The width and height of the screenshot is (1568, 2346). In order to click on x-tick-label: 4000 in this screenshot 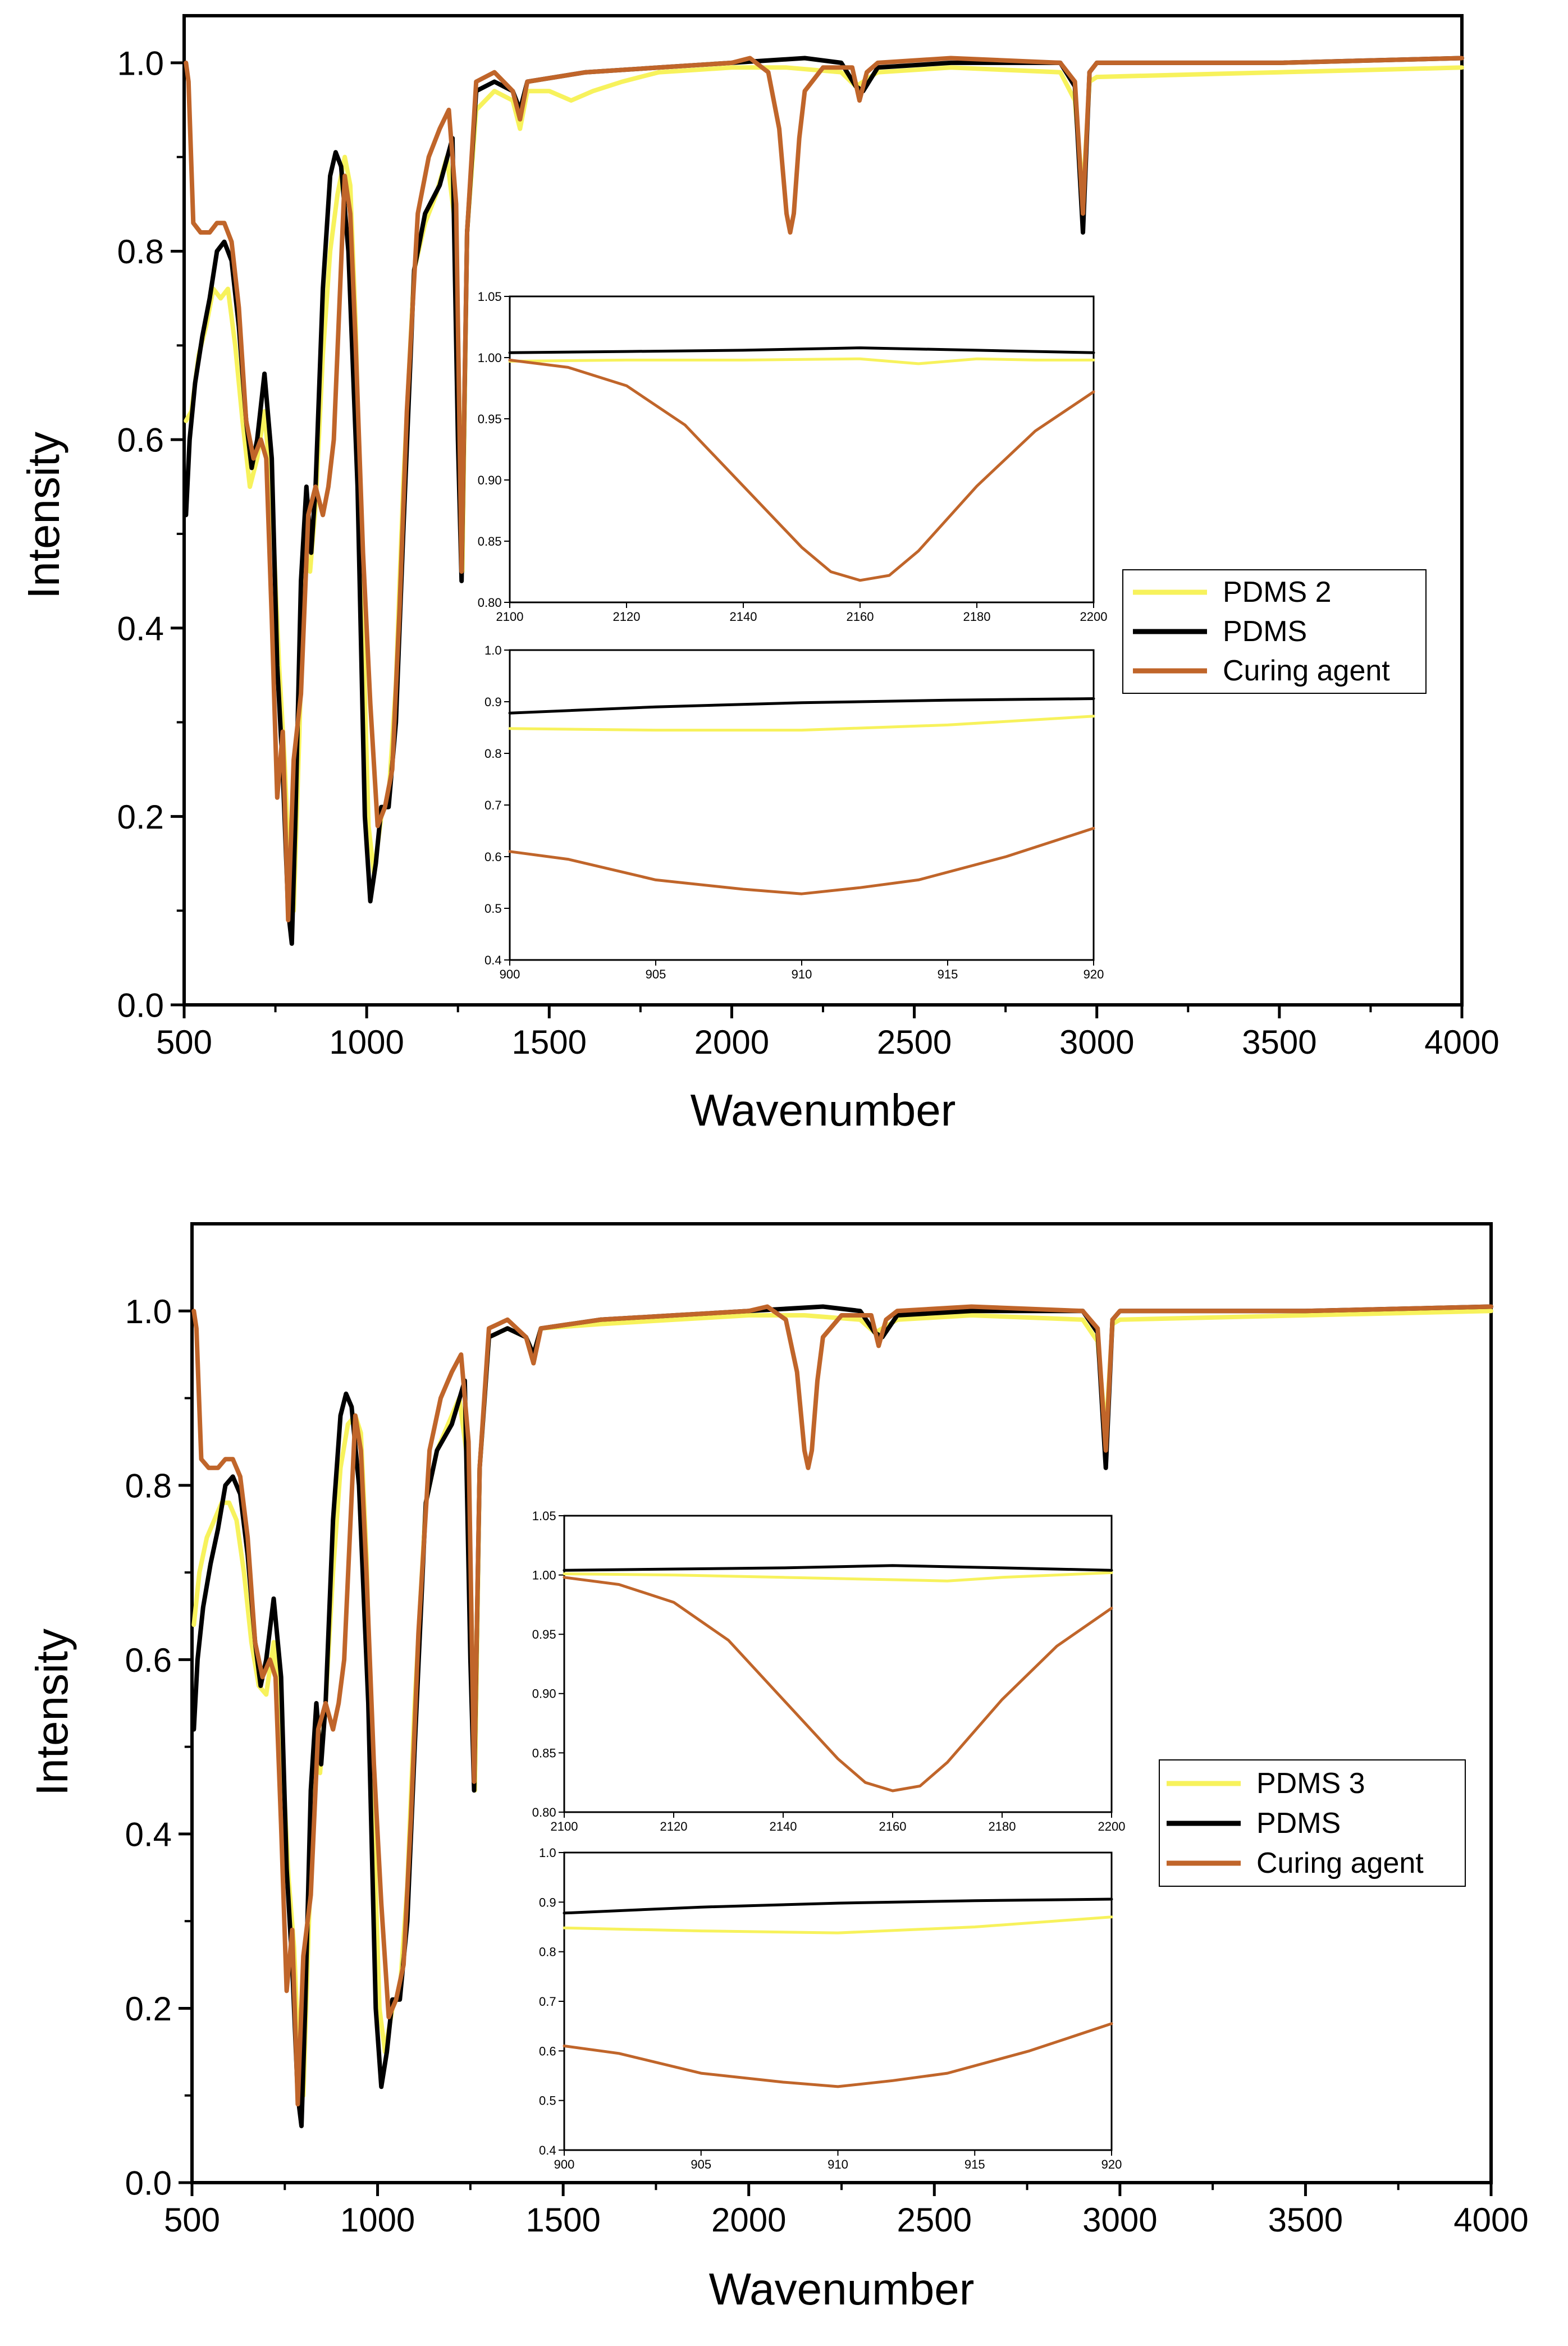, I will do `click(1461, 1042)`.